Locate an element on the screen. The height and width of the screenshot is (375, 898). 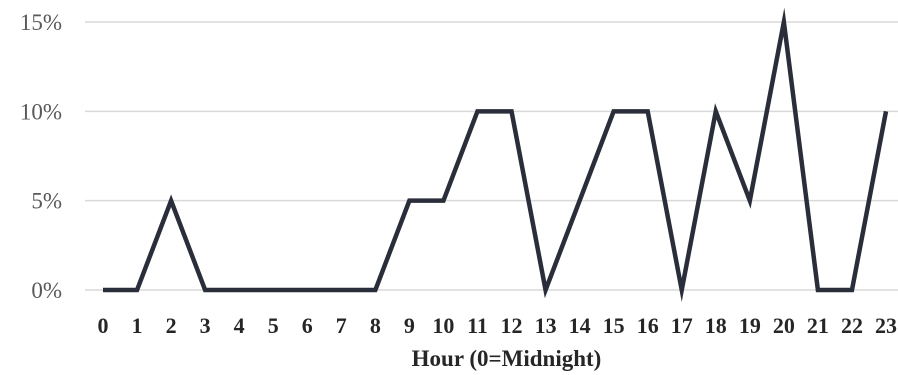
y-tick-label: 15% is located at coordinates (41, 22).